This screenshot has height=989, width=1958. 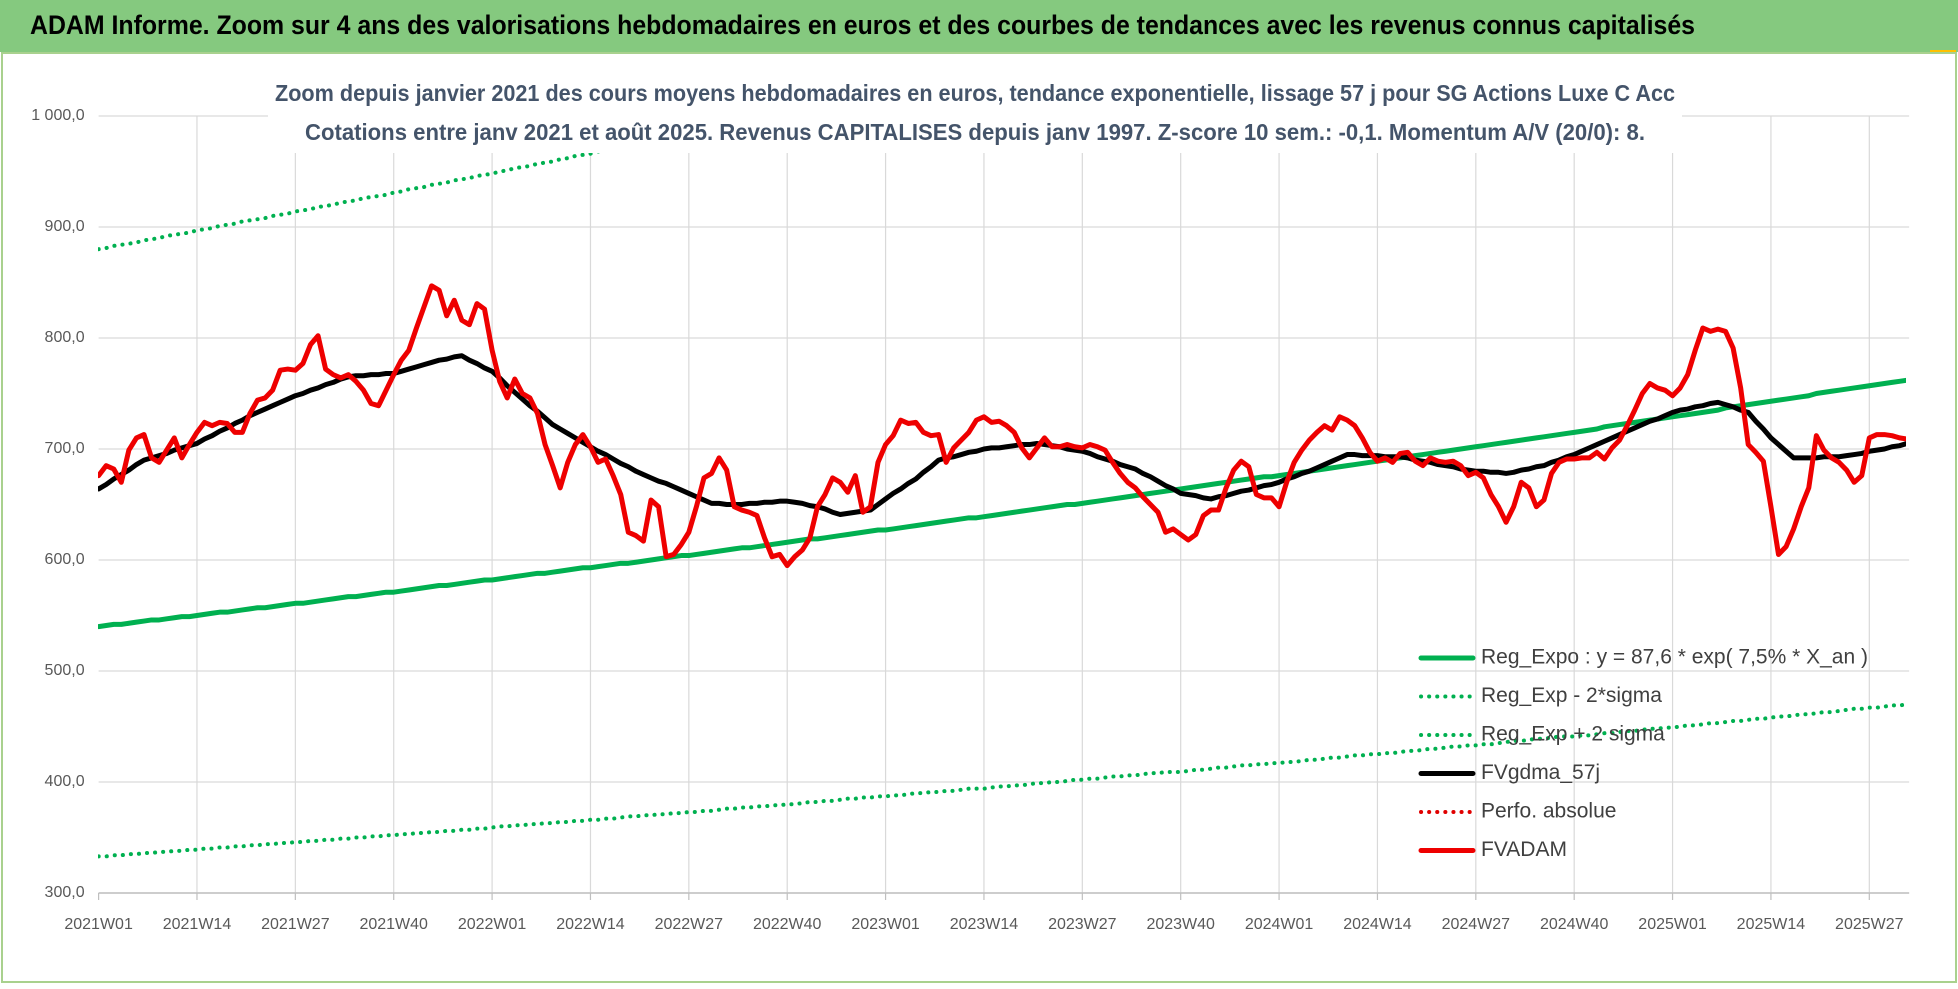 What do you see at coordinates (1279, 924) in the screenshot?
I see `x-tick-label: 2024W01` at bounding box center [1279, 924].